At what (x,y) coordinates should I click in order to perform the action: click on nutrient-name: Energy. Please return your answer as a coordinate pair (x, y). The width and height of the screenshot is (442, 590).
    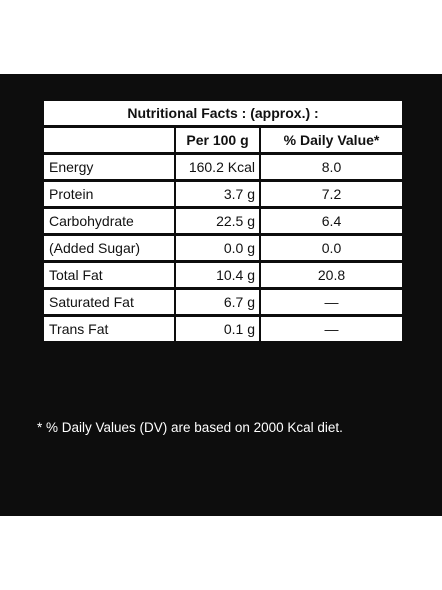
    Looking at the image, I should click on (110, 167).